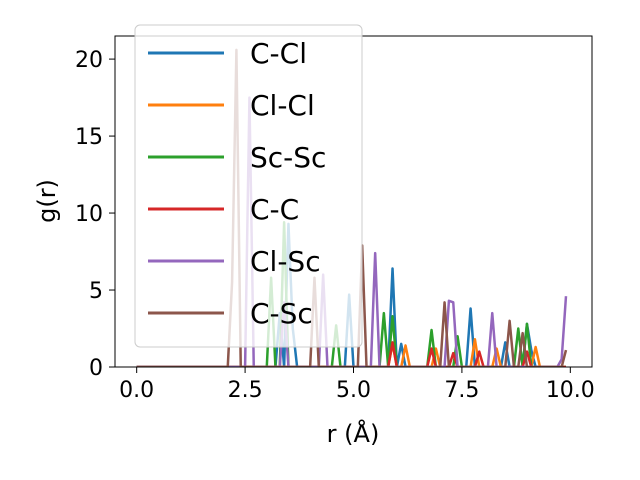 The height and width of the screenshot is (480, 640). I want to click on y-tick-label: 5, so click(96, 291).